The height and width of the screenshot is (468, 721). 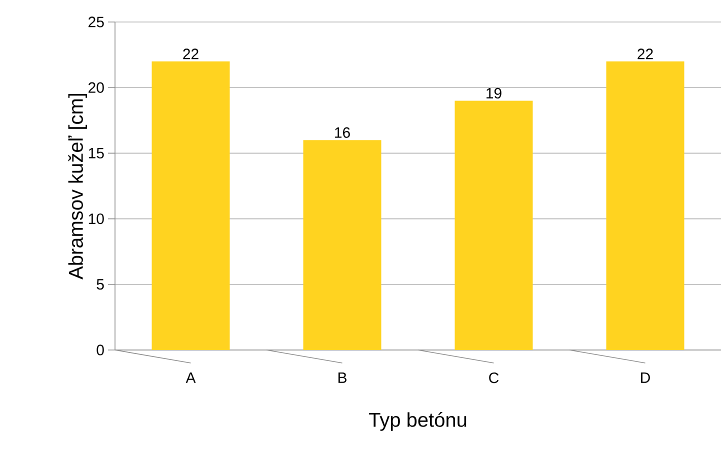 What do you see at coordinates (96, 153) in the screenshot?
I see `y-tick-label: 15` at bounding box center [96, 153].